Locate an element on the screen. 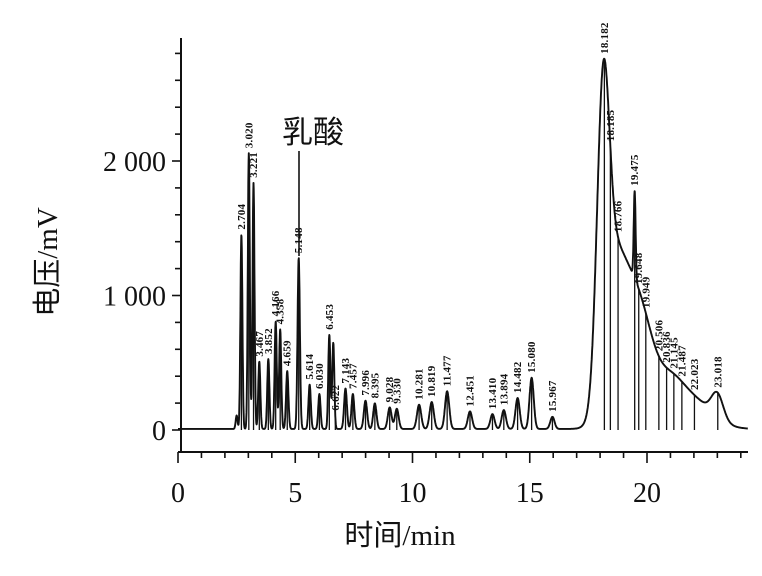 This screenshot has width=762, height=576. y-tick-label: 2 000 is located at coordinates (134, 162).